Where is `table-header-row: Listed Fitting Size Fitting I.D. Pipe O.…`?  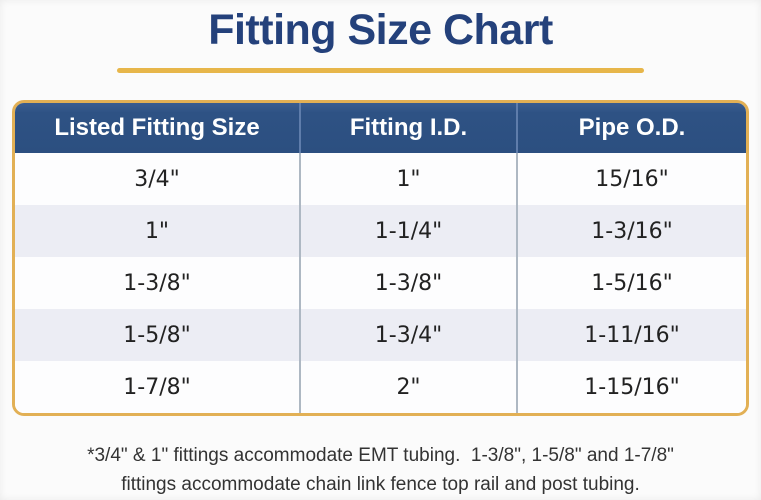
table-header-row: Listed Fitting Size Fitting I.D. Pipe O.… is located at coordinates (380, 128).